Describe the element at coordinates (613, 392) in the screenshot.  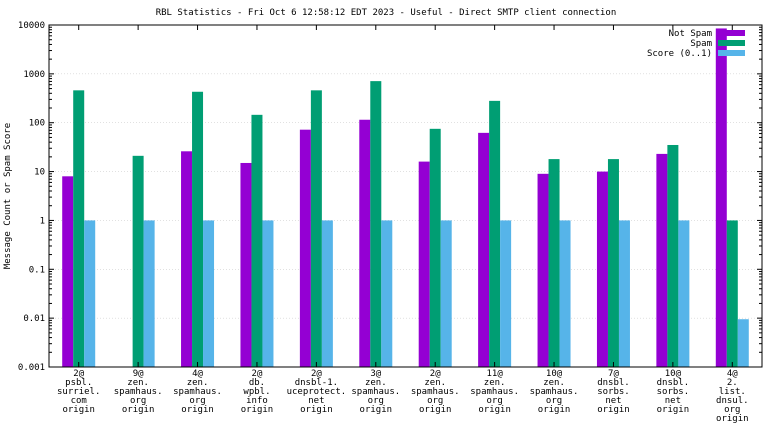
I see `x-tick-label: 7@ dnsbl. sorbs. net origin` at that location.